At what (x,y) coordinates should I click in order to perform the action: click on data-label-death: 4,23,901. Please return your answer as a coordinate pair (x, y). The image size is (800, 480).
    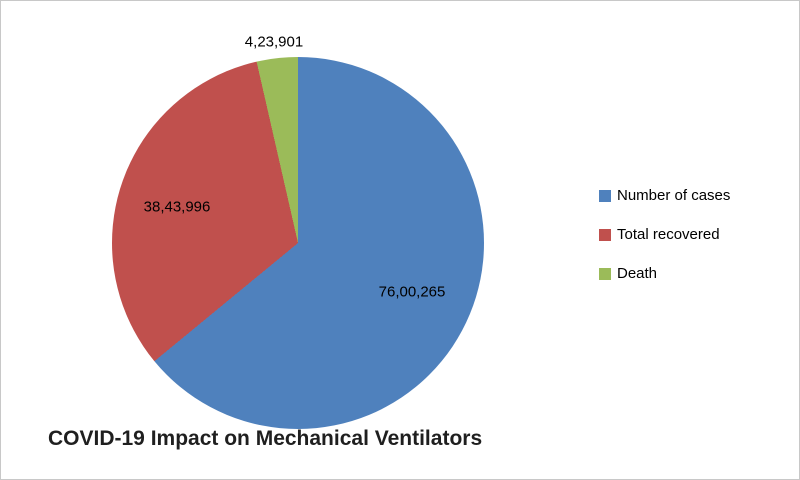
    Looking at the image, I should click on (274, 42).